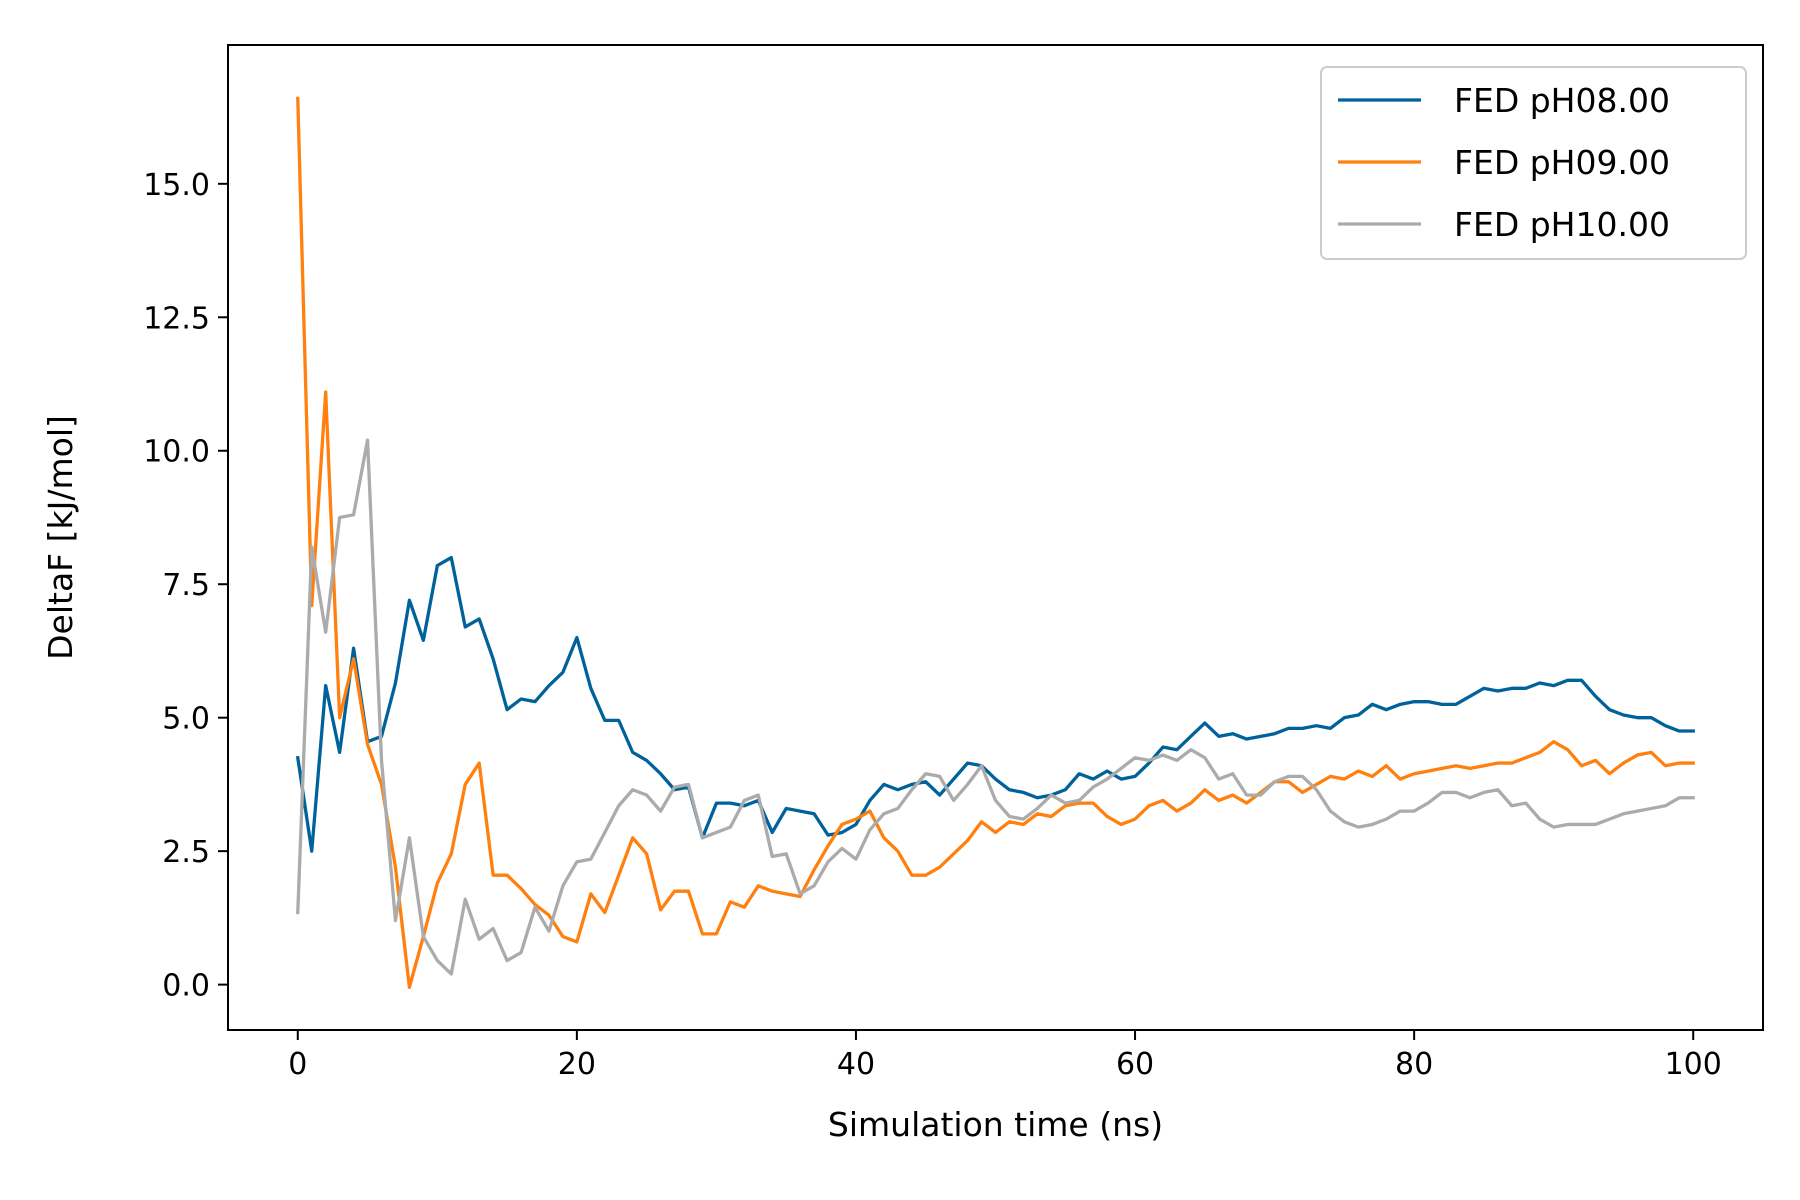  Describe the element at coordinates (1693, 1064) in the screenshot. I see `x-tick-label: 100` at that location.